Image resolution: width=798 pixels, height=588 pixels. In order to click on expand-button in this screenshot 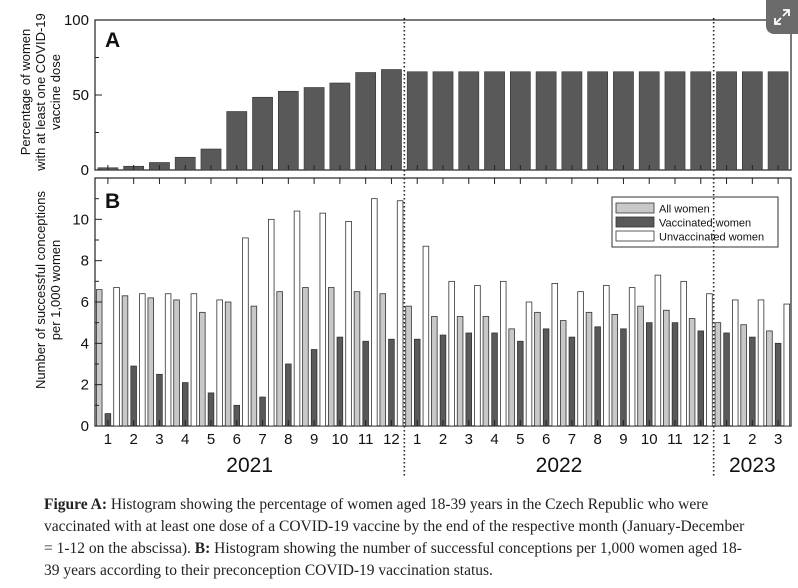, I will do `click(782, 17)`.